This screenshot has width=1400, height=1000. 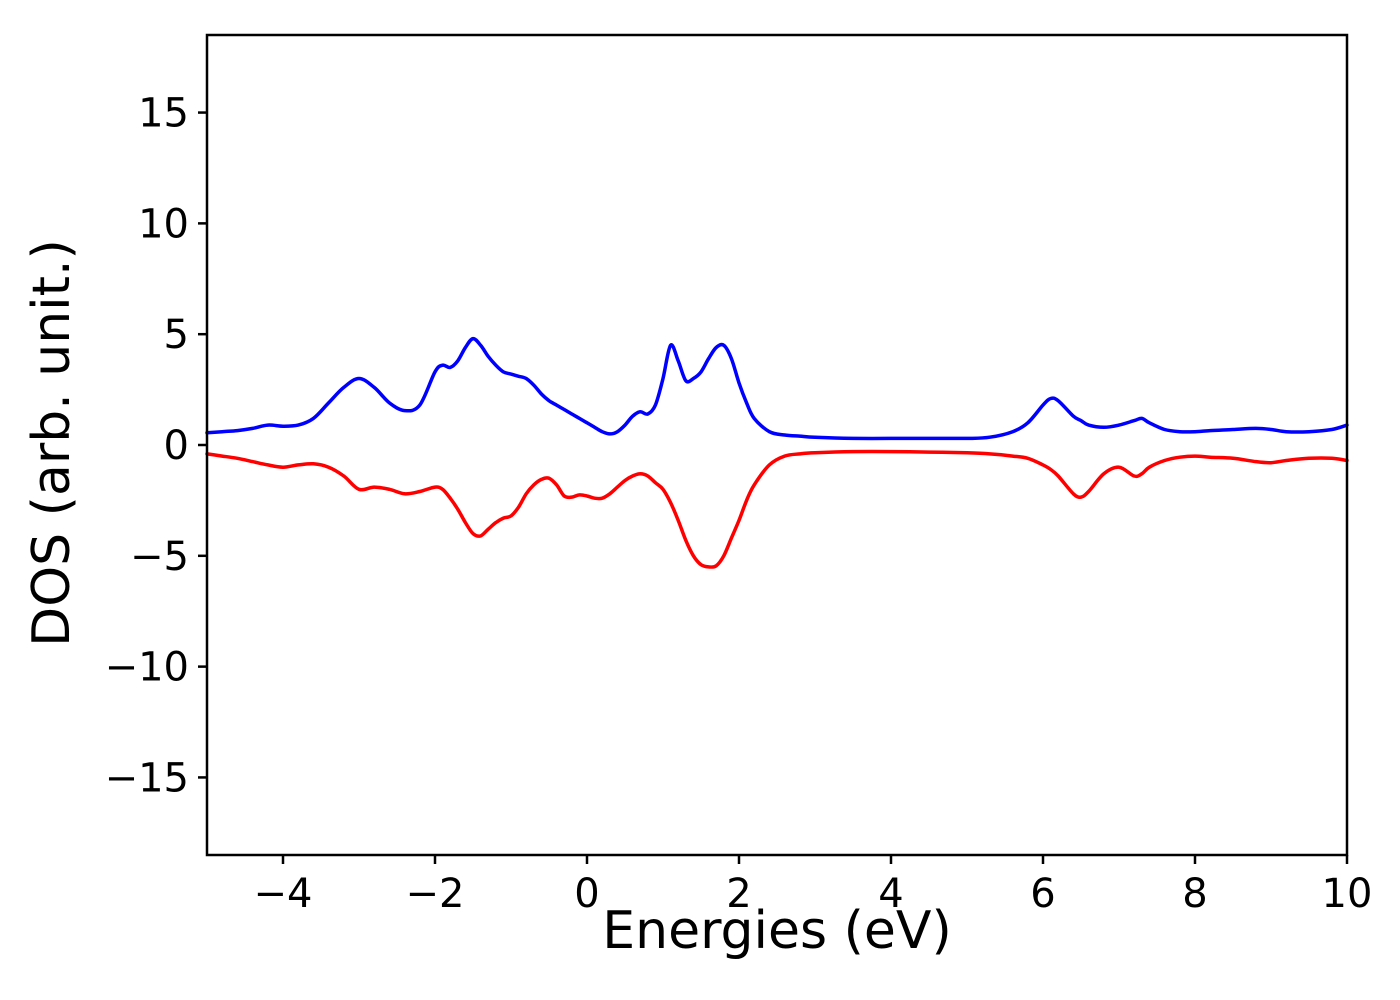 I want to click on y-tick-label: −10, so click(x=147, y=668).